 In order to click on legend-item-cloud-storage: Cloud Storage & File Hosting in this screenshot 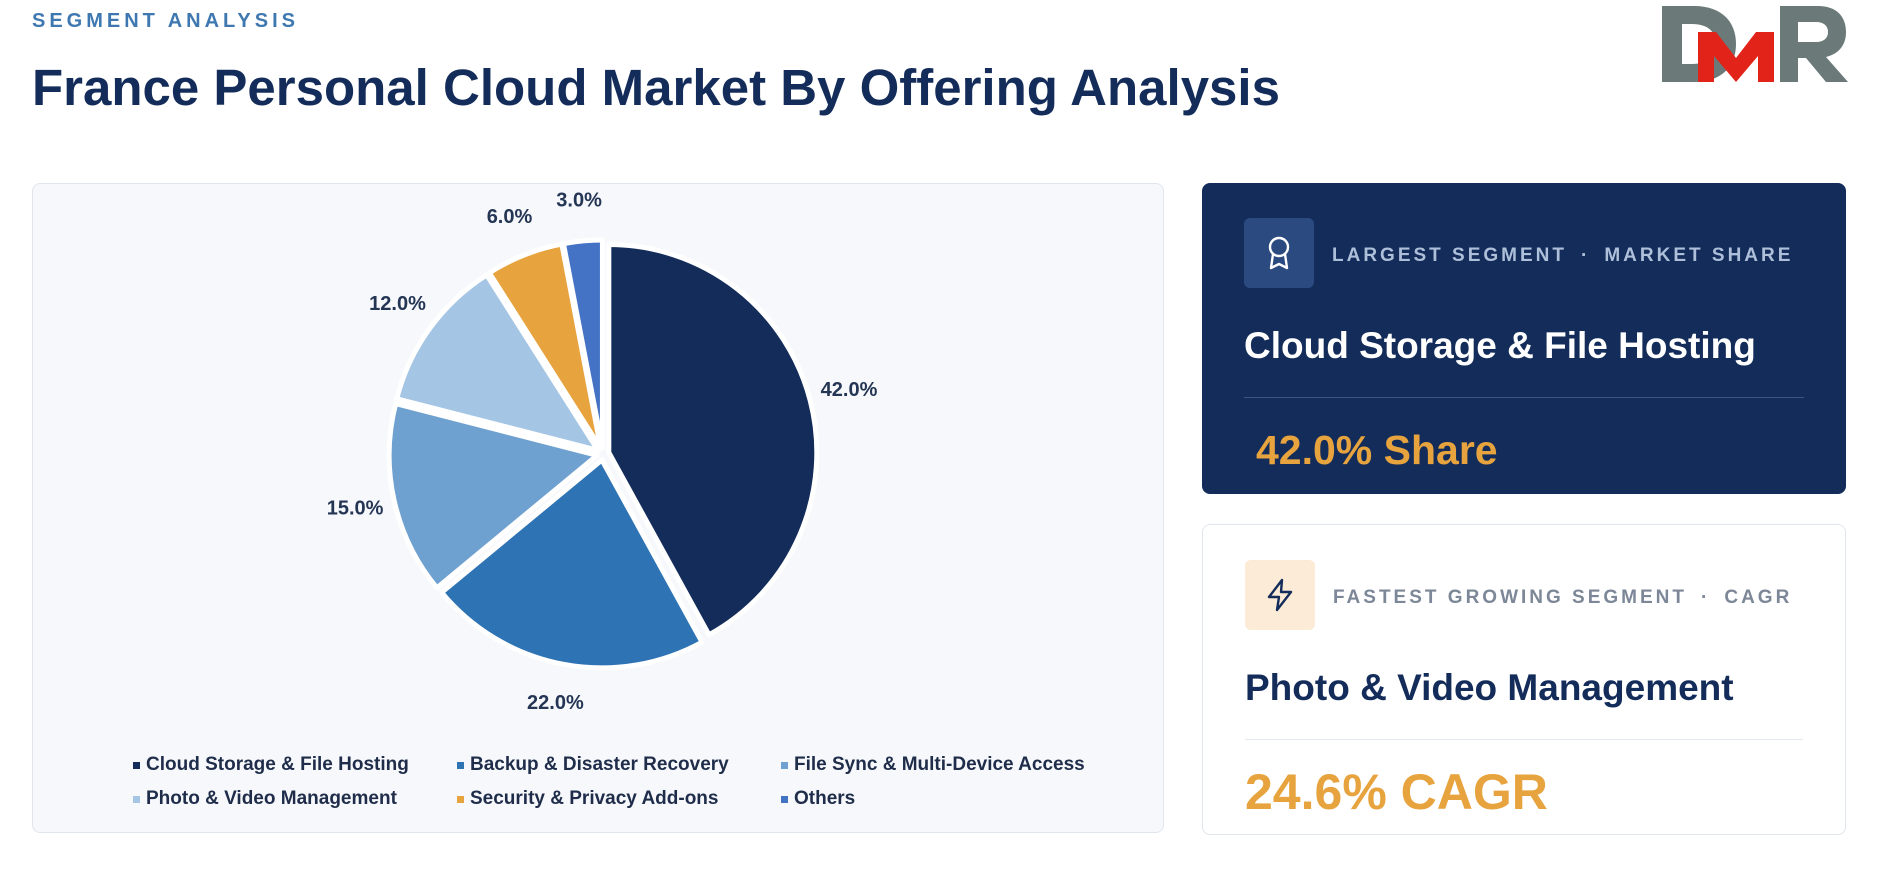, I will do `click(295, 765)`.